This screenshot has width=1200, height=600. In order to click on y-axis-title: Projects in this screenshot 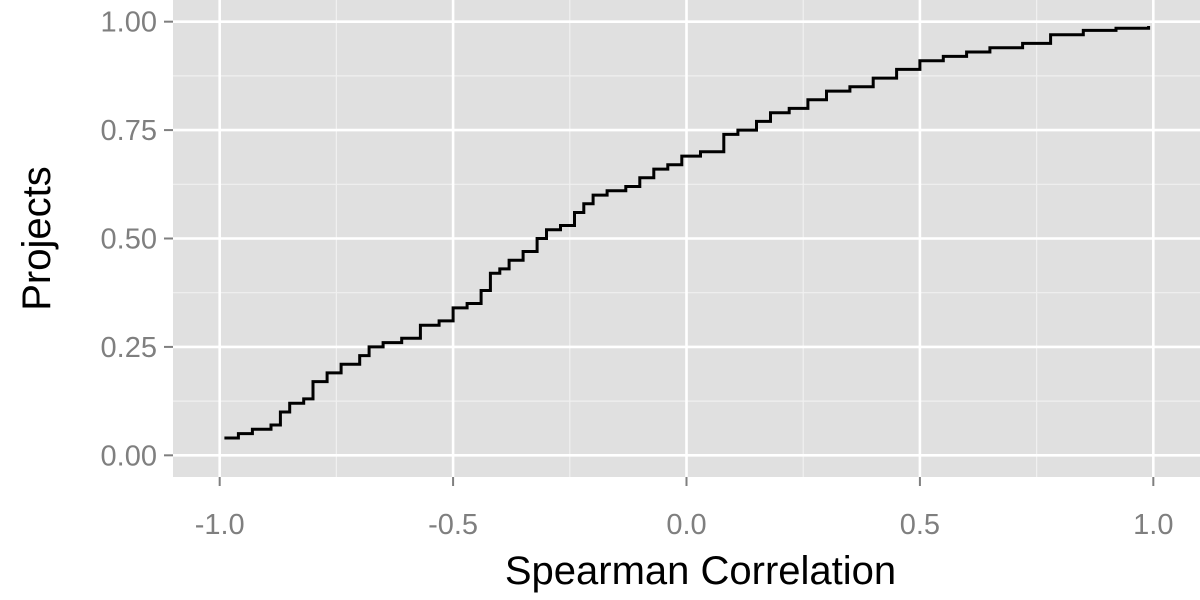, I will do `click(37, 238)`.